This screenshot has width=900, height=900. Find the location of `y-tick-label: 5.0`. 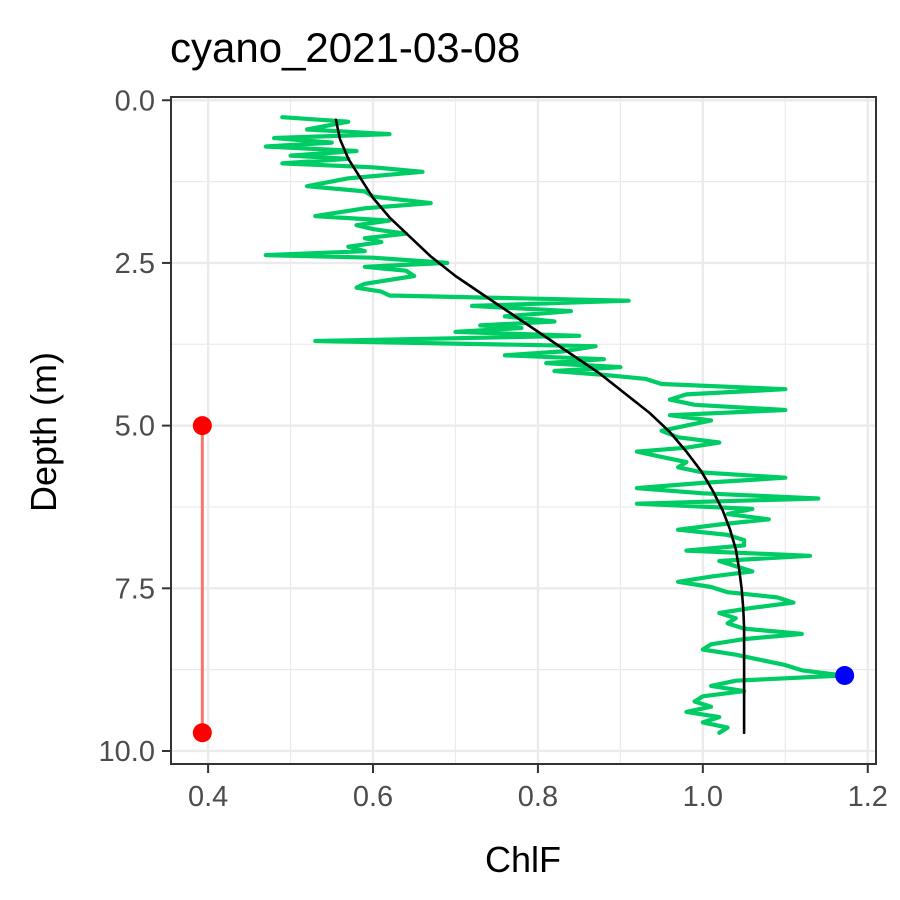

y-tick-label: 5.0 is located at coordinates (135, 427).